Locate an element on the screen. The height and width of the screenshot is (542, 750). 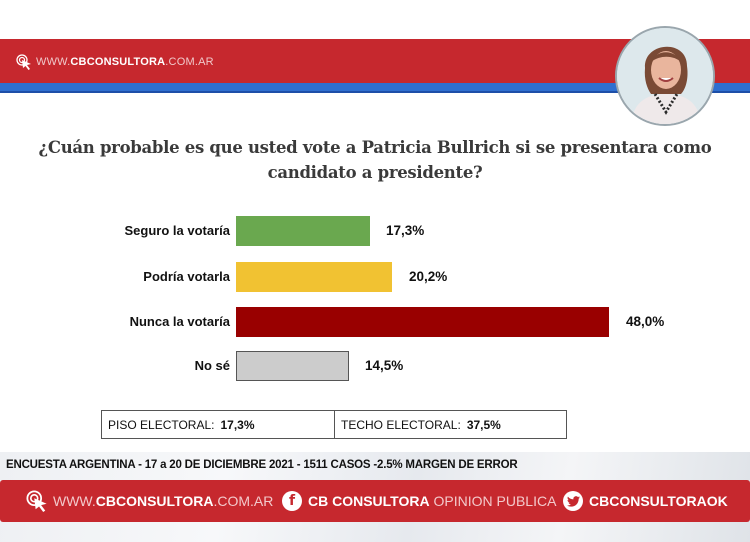
techo-electoral: TECHO ELECTORAL: 37,5% is located at coordinates (450, 424).